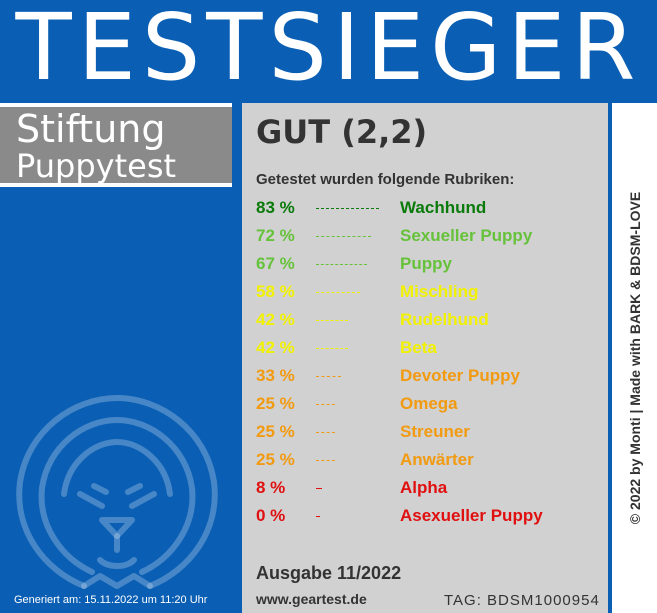 Image resolution: width=657 pixels, height=613 pixels. I want to click on rubric-row: 8 % Alpha, so click(431, 492).